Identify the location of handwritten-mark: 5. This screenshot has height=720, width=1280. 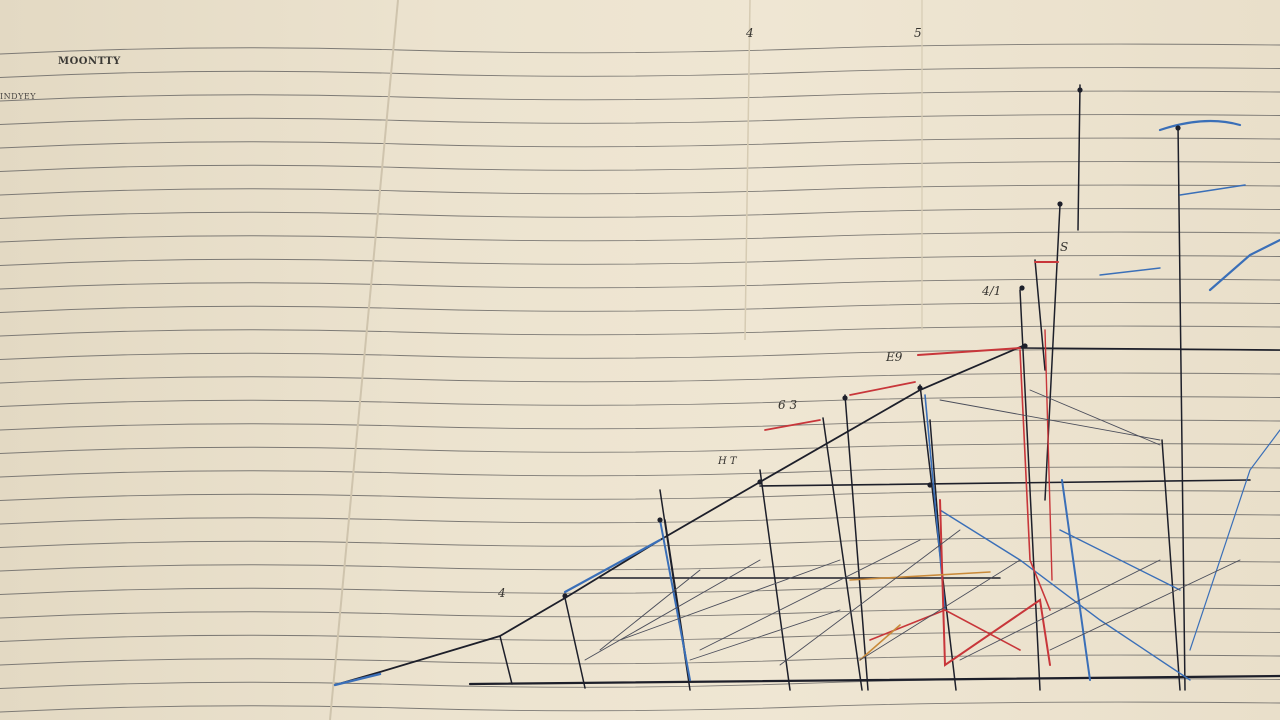
(918, 33).